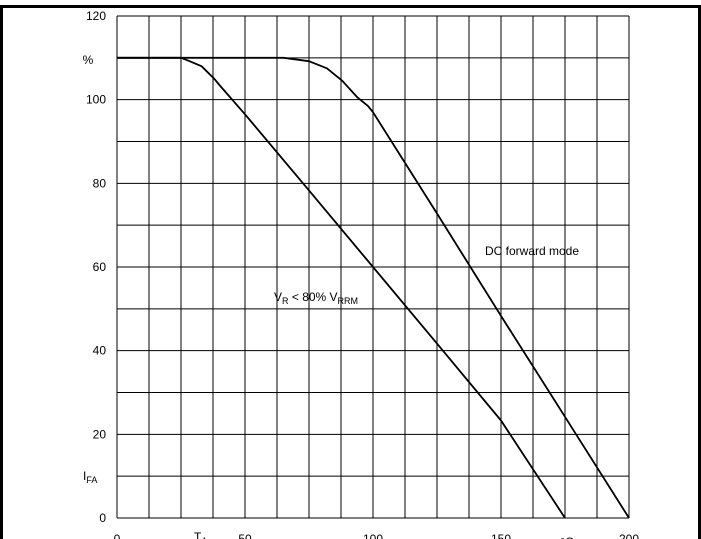 The image size is (701, 539). What do you see at coordinates (316, 298) in the screenshot?
I see `series-annotation-vr: VR < 80% VRRM` at bounding box center [316, 298].